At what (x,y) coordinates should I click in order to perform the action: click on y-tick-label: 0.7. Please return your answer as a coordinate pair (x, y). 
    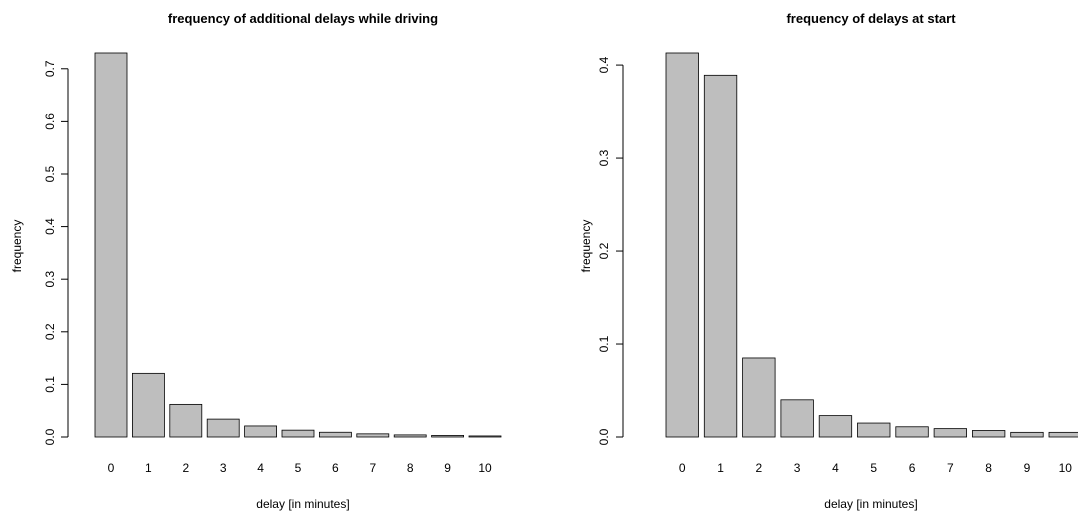
    Looking at the image, I should click on (50, 68).